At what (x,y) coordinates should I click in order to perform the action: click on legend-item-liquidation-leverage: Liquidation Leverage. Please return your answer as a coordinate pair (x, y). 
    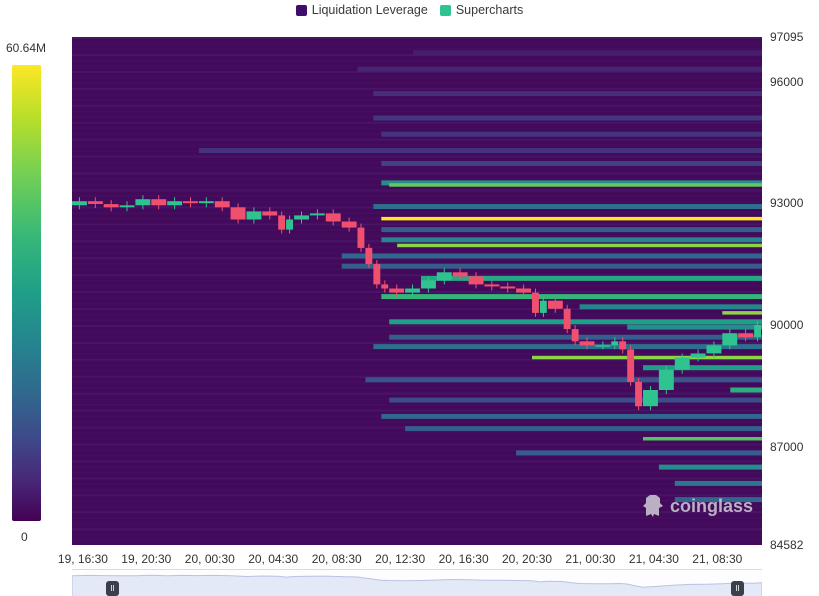
    Looking at the image, I should click on (361, 10).